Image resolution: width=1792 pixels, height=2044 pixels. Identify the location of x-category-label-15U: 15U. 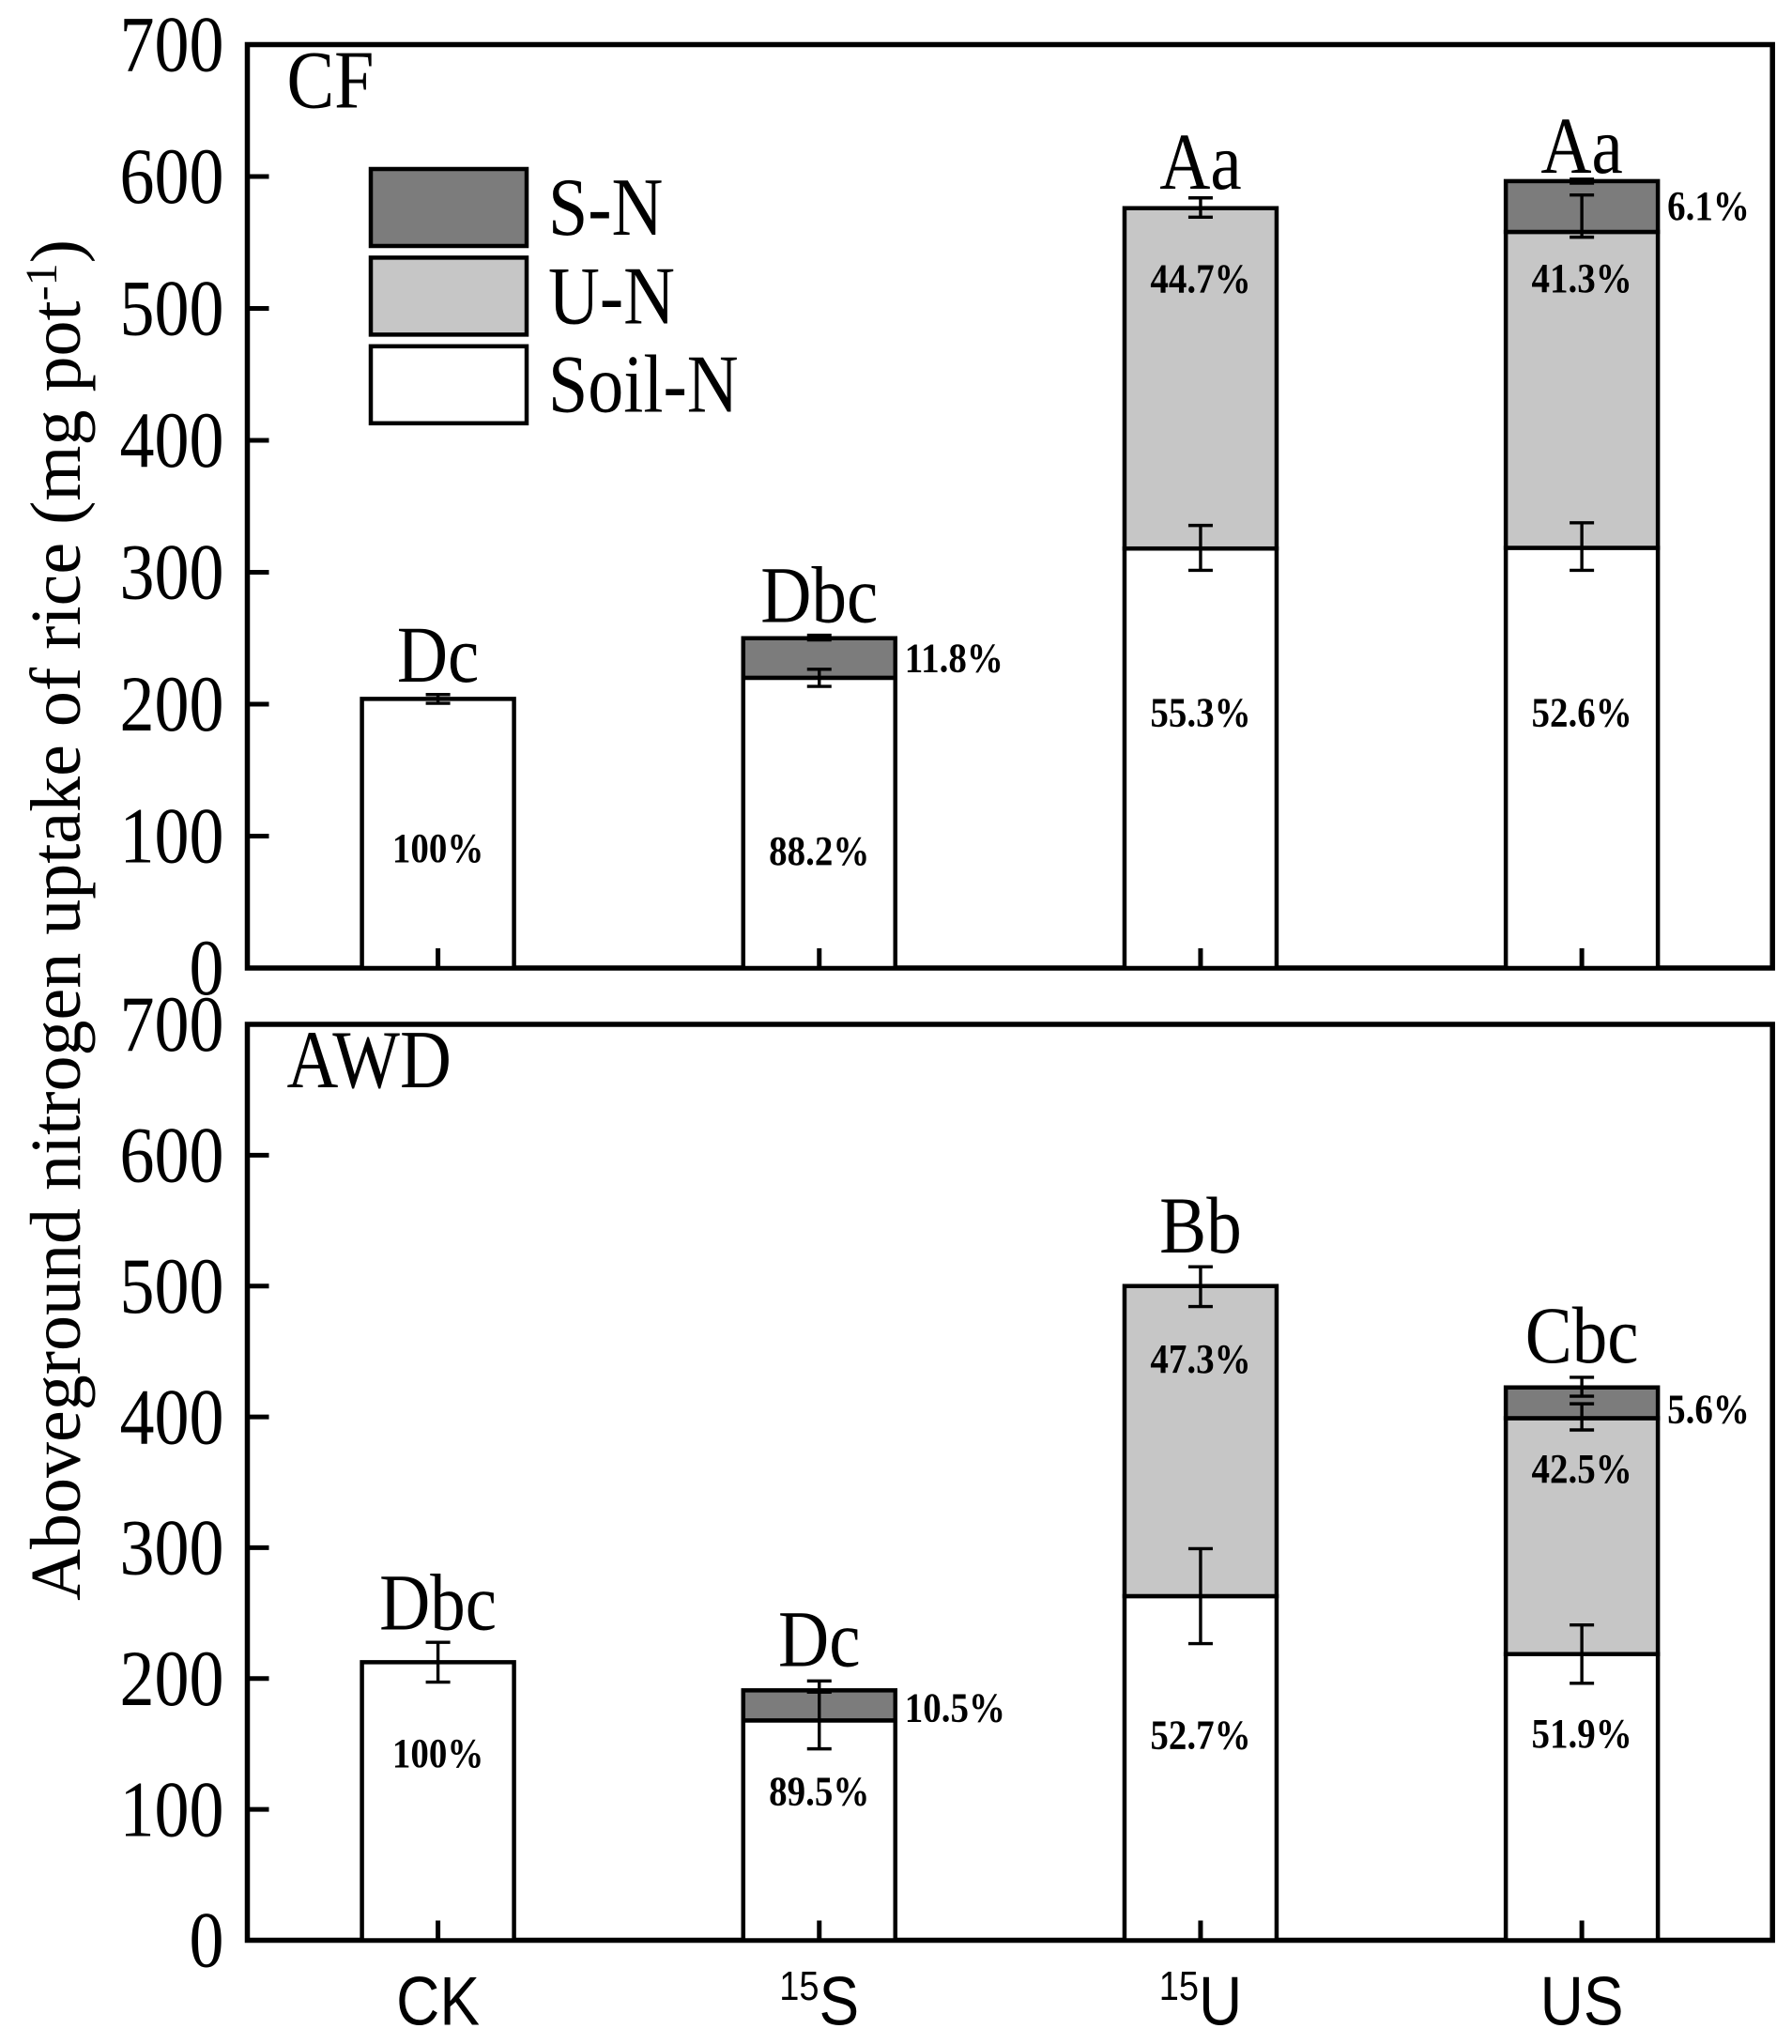
(1200, 2000).